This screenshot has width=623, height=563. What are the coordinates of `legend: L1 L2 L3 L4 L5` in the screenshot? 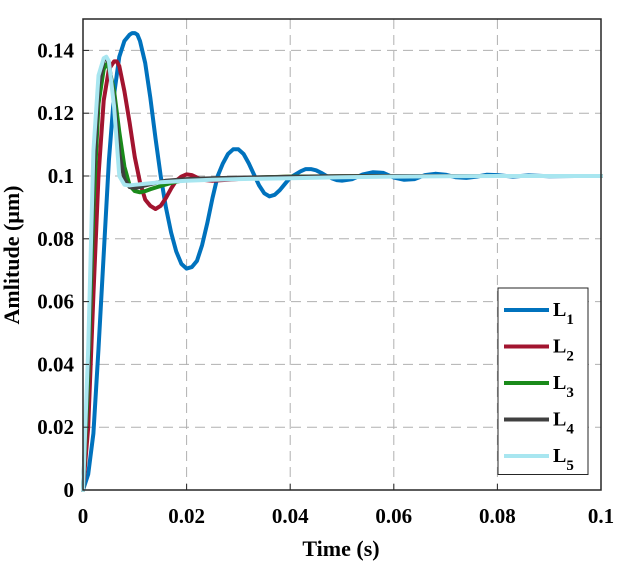 It's located at (543, 381).